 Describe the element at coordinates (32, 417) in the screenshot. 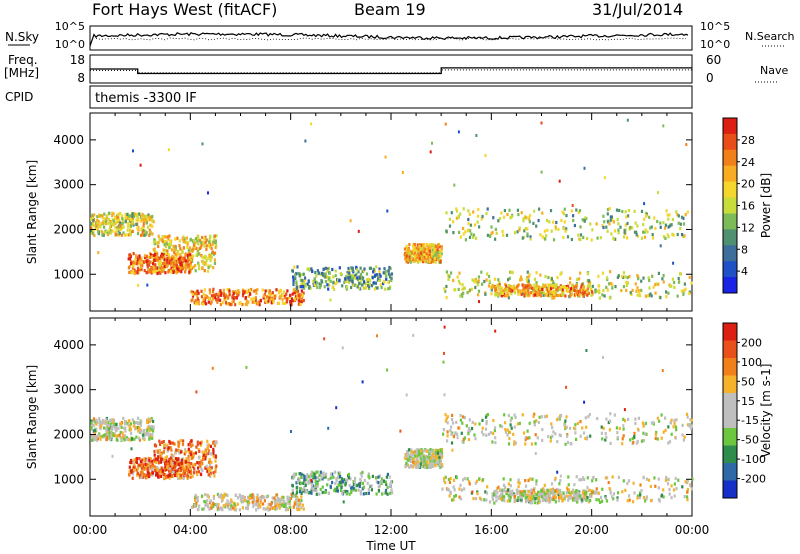

I see `velocity-ylabel: Slant Range [km]` at that location.